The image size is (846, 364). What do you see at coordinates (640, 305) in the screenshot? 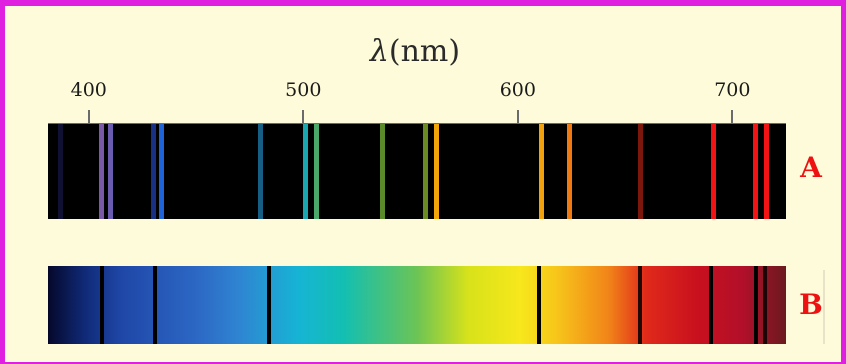
I see `absorption-line-657nm` at bounding box center [640, 305].